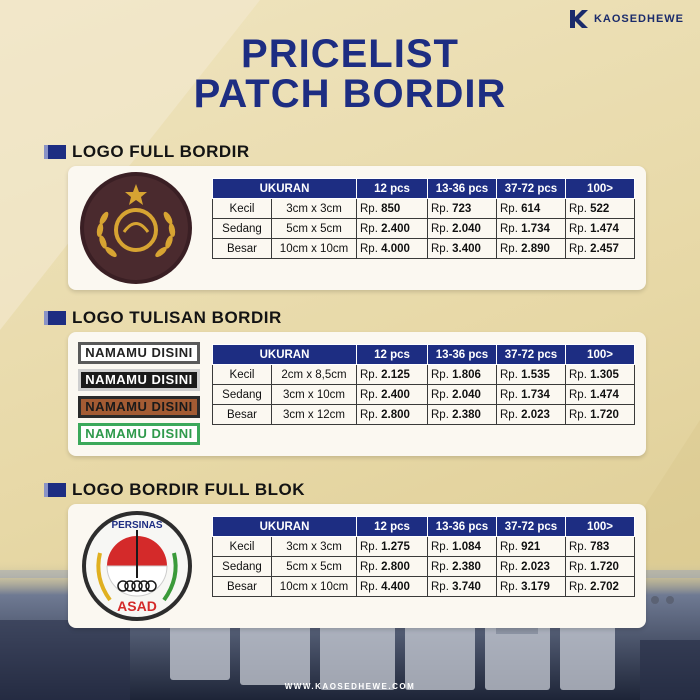 The image size is (700, 700). What do you see at coordinates (531, 586) in the screenshot?
I see `price-cell: Rp. 3.179` at bounding box center [531, 586].